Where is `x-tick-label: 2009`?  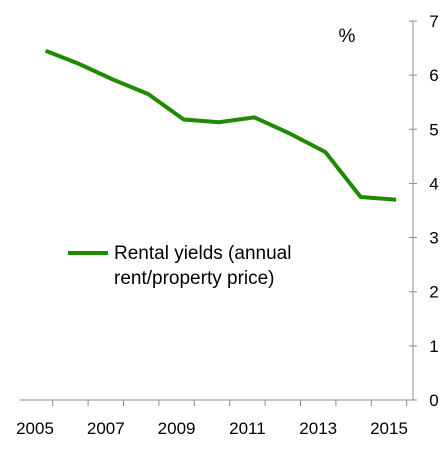 x-tick-label: 2009 is located at coordinates (177, 428).